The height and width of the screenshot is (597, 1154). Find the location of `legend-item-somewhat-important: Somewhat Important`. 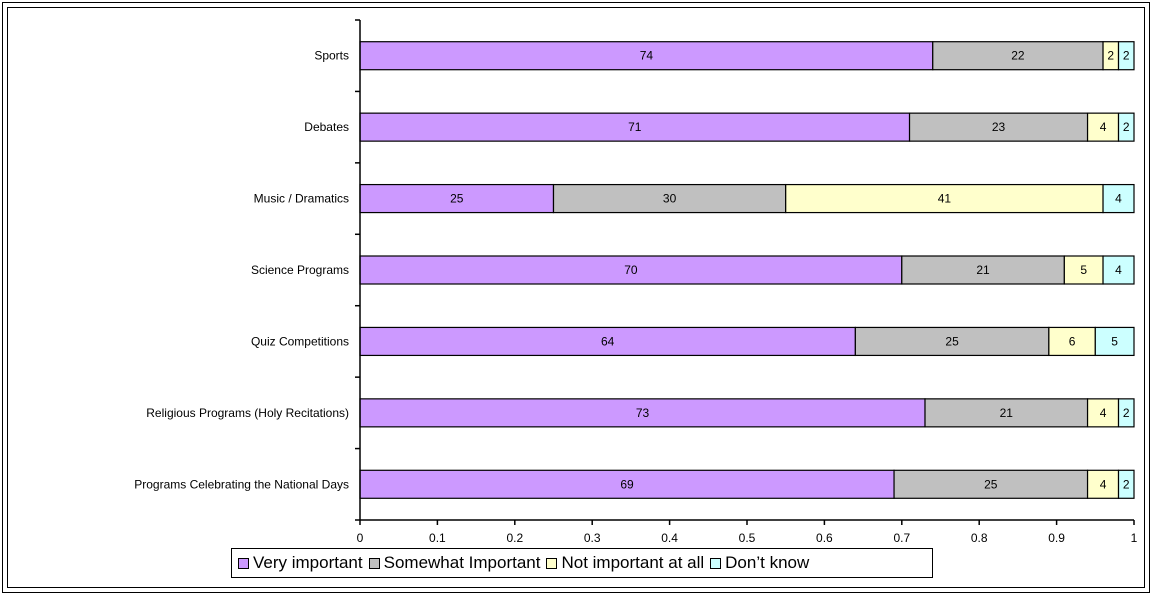

legend-item-somewhat-important: Somewhat Important is located at coordinates (454, 563).